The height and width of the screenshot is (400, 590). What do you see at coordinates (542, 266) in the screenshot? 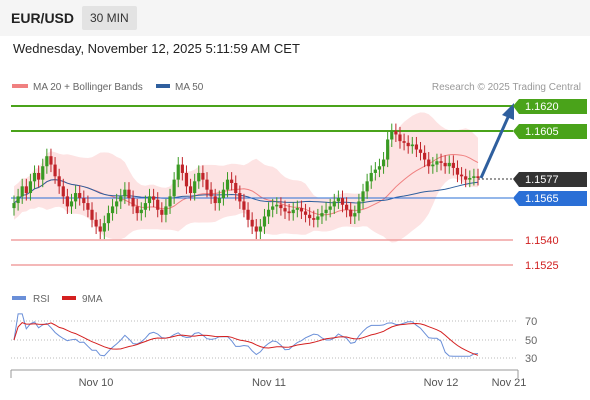
I see `level-label-1525: 1.1525` at bounding box center [542, 266].